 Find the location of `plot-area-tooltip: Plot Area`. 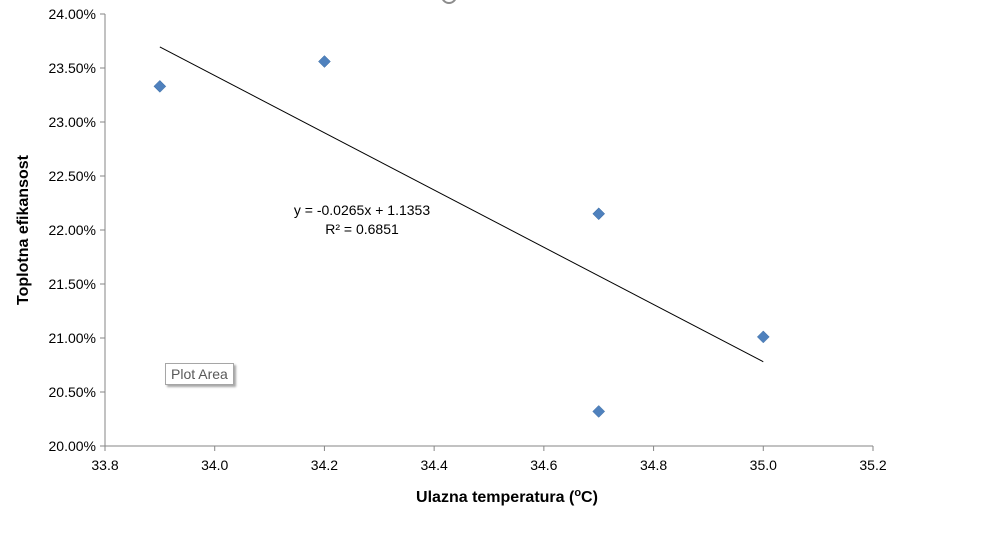

plot-area-tooltip: Plot Area is located at coordinates (199, 374).